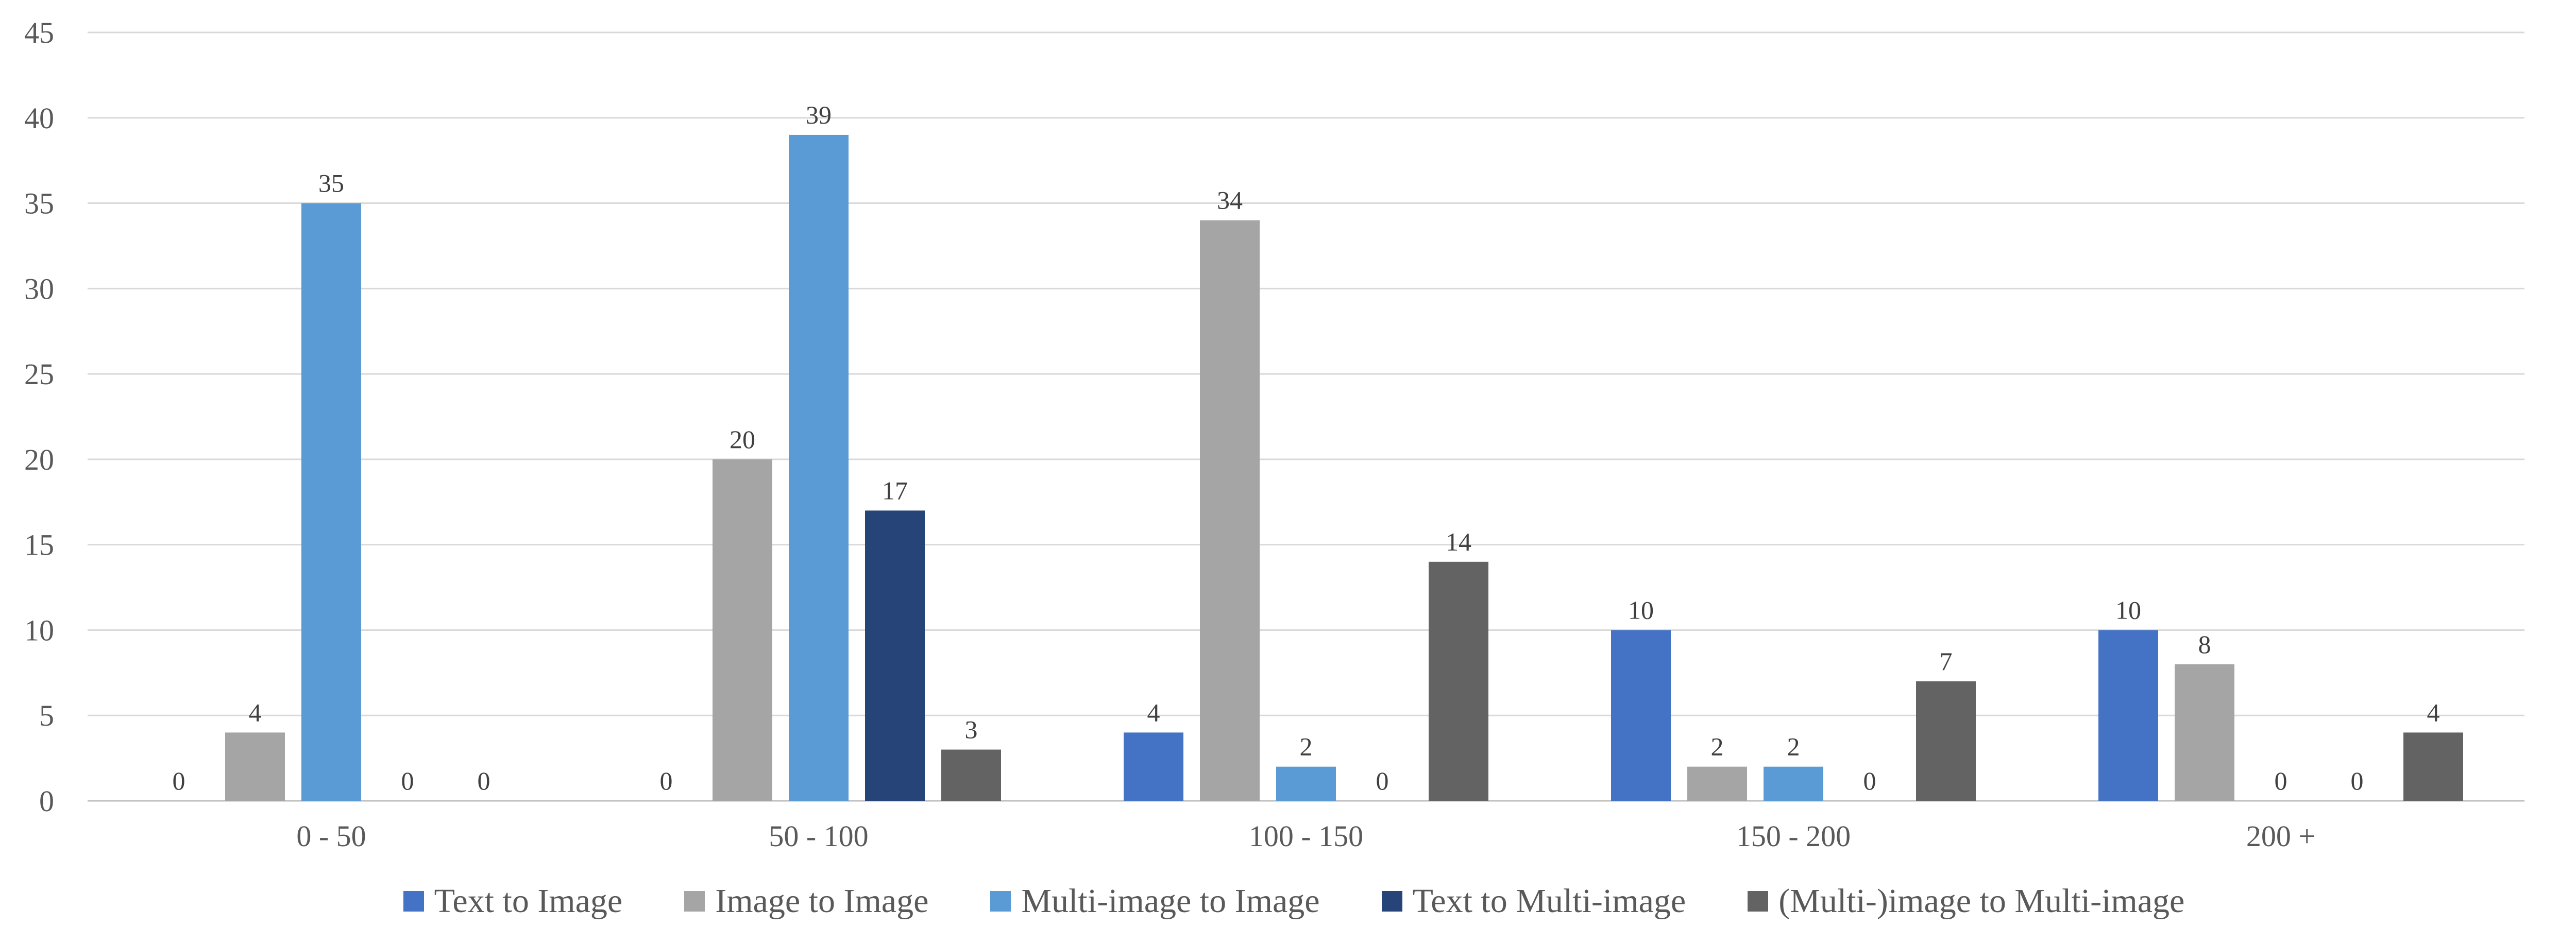  I want to click on legend-item: (Multi-)image to Multi-image, so click(1966, 901).